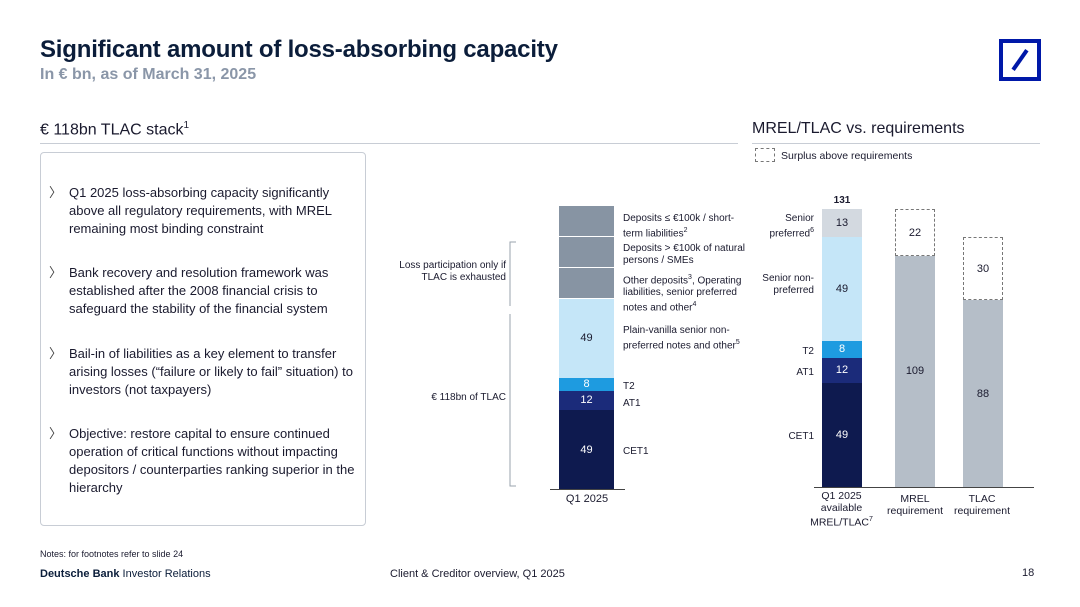 The height and width of the screenshot is (607, 1080). I want to click on right-total-label: 131, so click(842, 200).